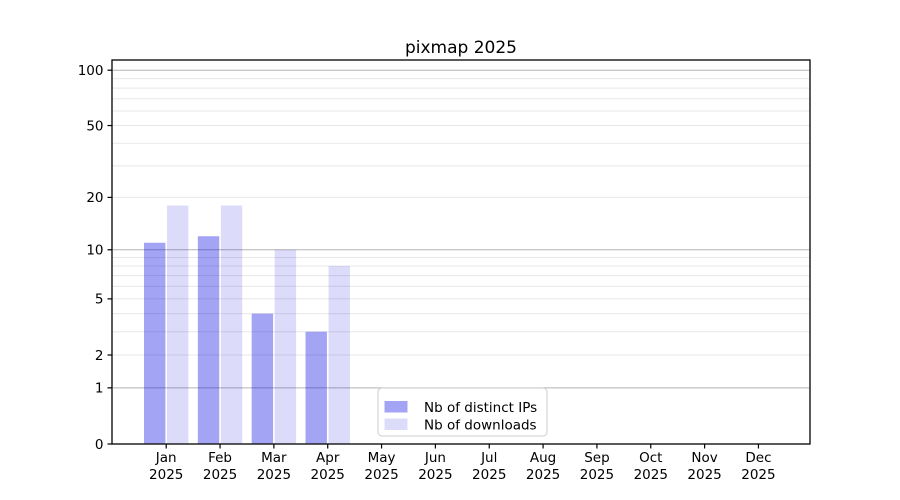  What do you see at coordinates (316, 387) in the screenshot?
I see `bar-nb-of-distinct-ips-apr` at bounding box center [316, 387].